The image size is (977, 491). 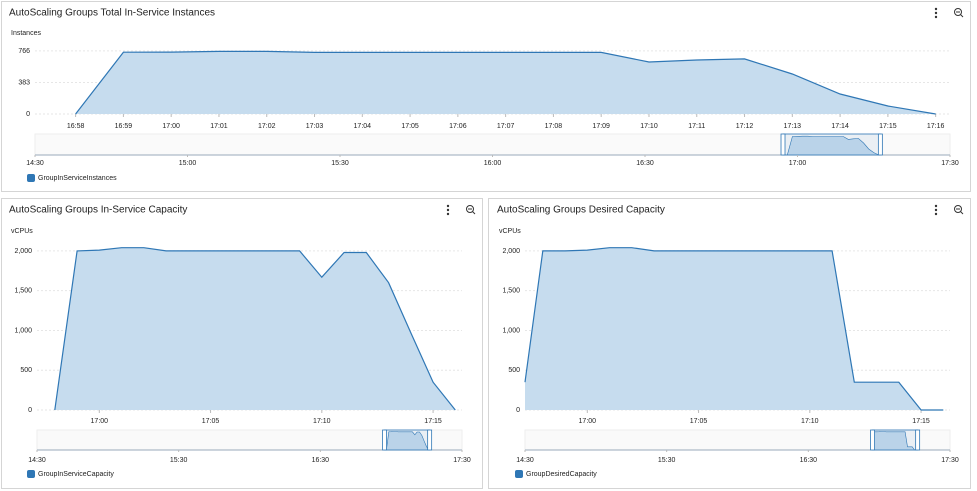 I want to click on x-tick-label: 17:03, so click(x=315, y=126).